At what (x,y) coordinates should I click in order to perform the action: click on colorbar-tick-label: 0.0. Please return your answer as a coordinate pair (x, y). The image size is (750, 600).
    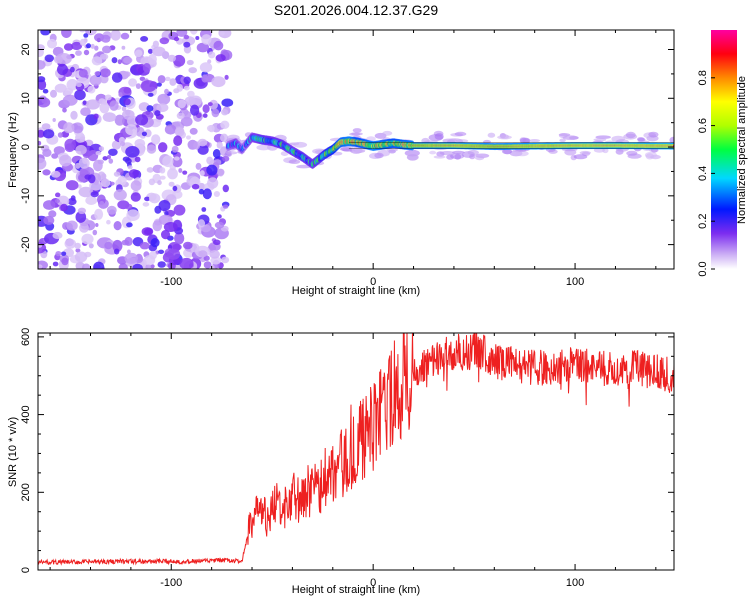
    Looking at the image, I should click on (703, 268).